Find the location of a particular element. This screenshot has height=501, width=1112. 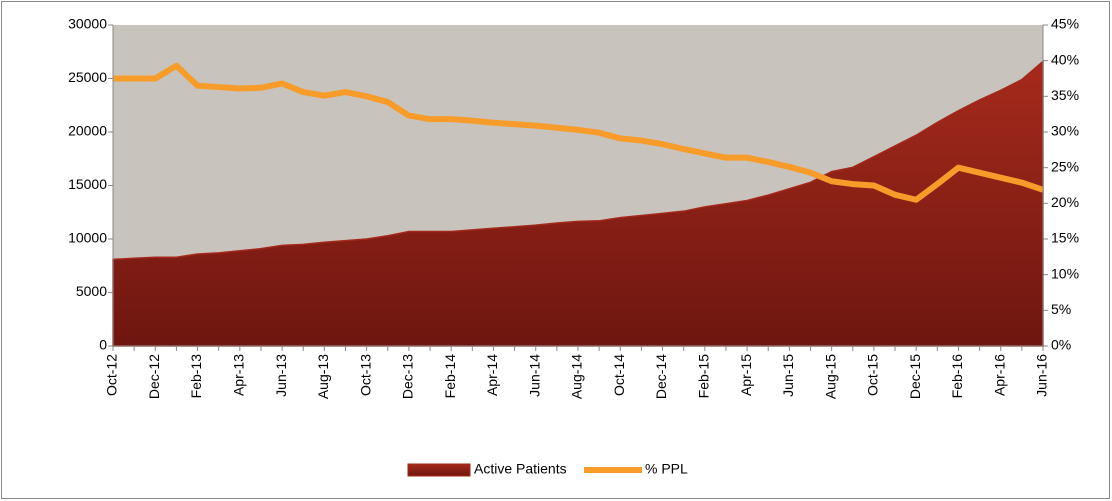

x-tick-label: Aug-13 is located at coordinates (323, 376).